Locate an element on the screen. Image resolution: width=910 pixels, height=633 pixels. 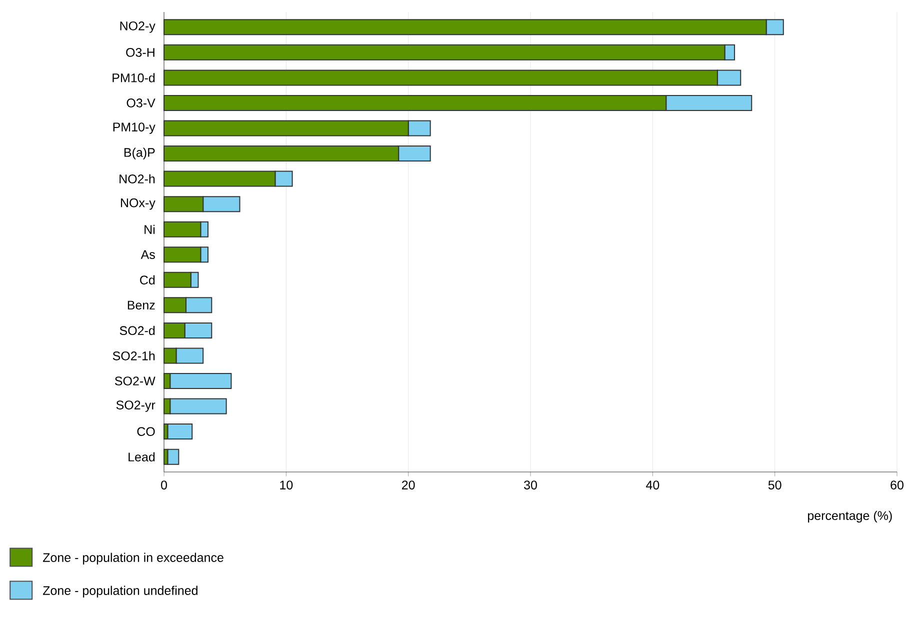
y-tick-label: NO2-y is located at coordinates (138, 27).